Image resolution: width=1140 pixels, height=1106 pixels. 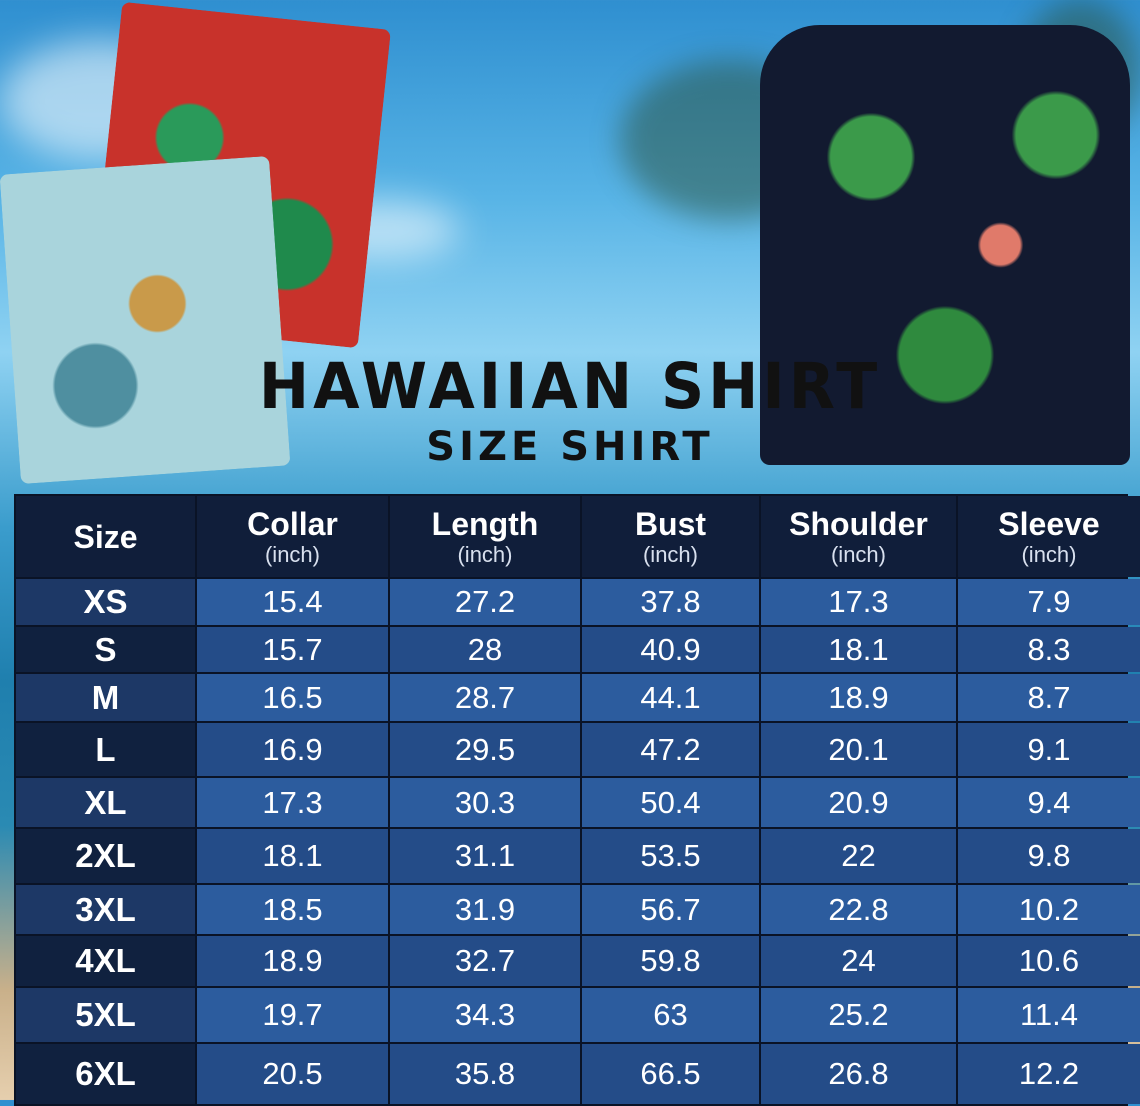 What do you see at coordinates (670, 1074) in the screenshot?
I see `cell-bust: 66.5` at bounding box center [670, 1074].